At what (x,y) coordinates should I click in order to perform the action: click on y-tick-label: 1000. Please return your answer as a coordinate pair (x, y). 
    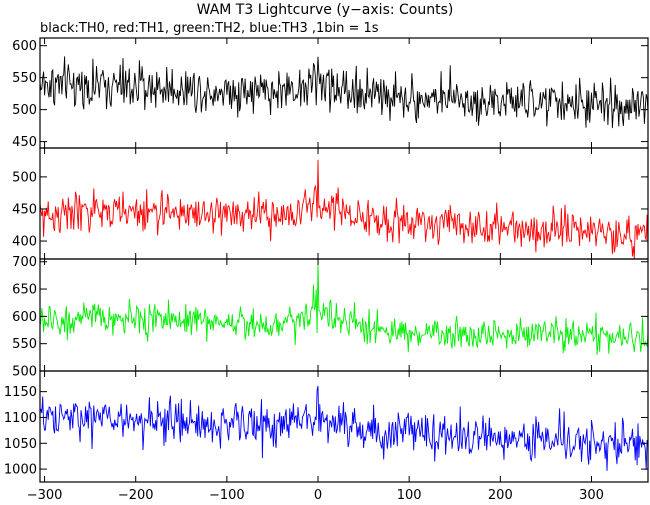
    Looking at the image, I should click on (20, 470).